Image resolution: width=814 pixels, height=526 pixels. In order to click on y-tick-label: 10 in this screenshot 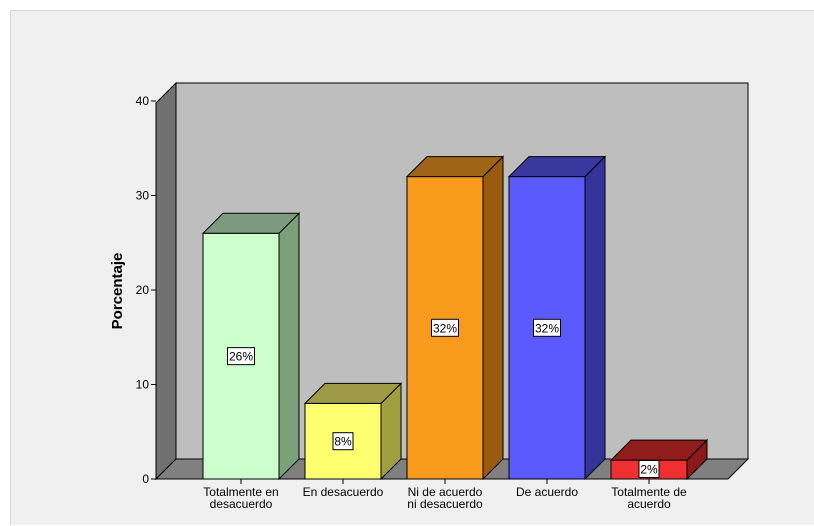, I will do `click(143, 385)`.